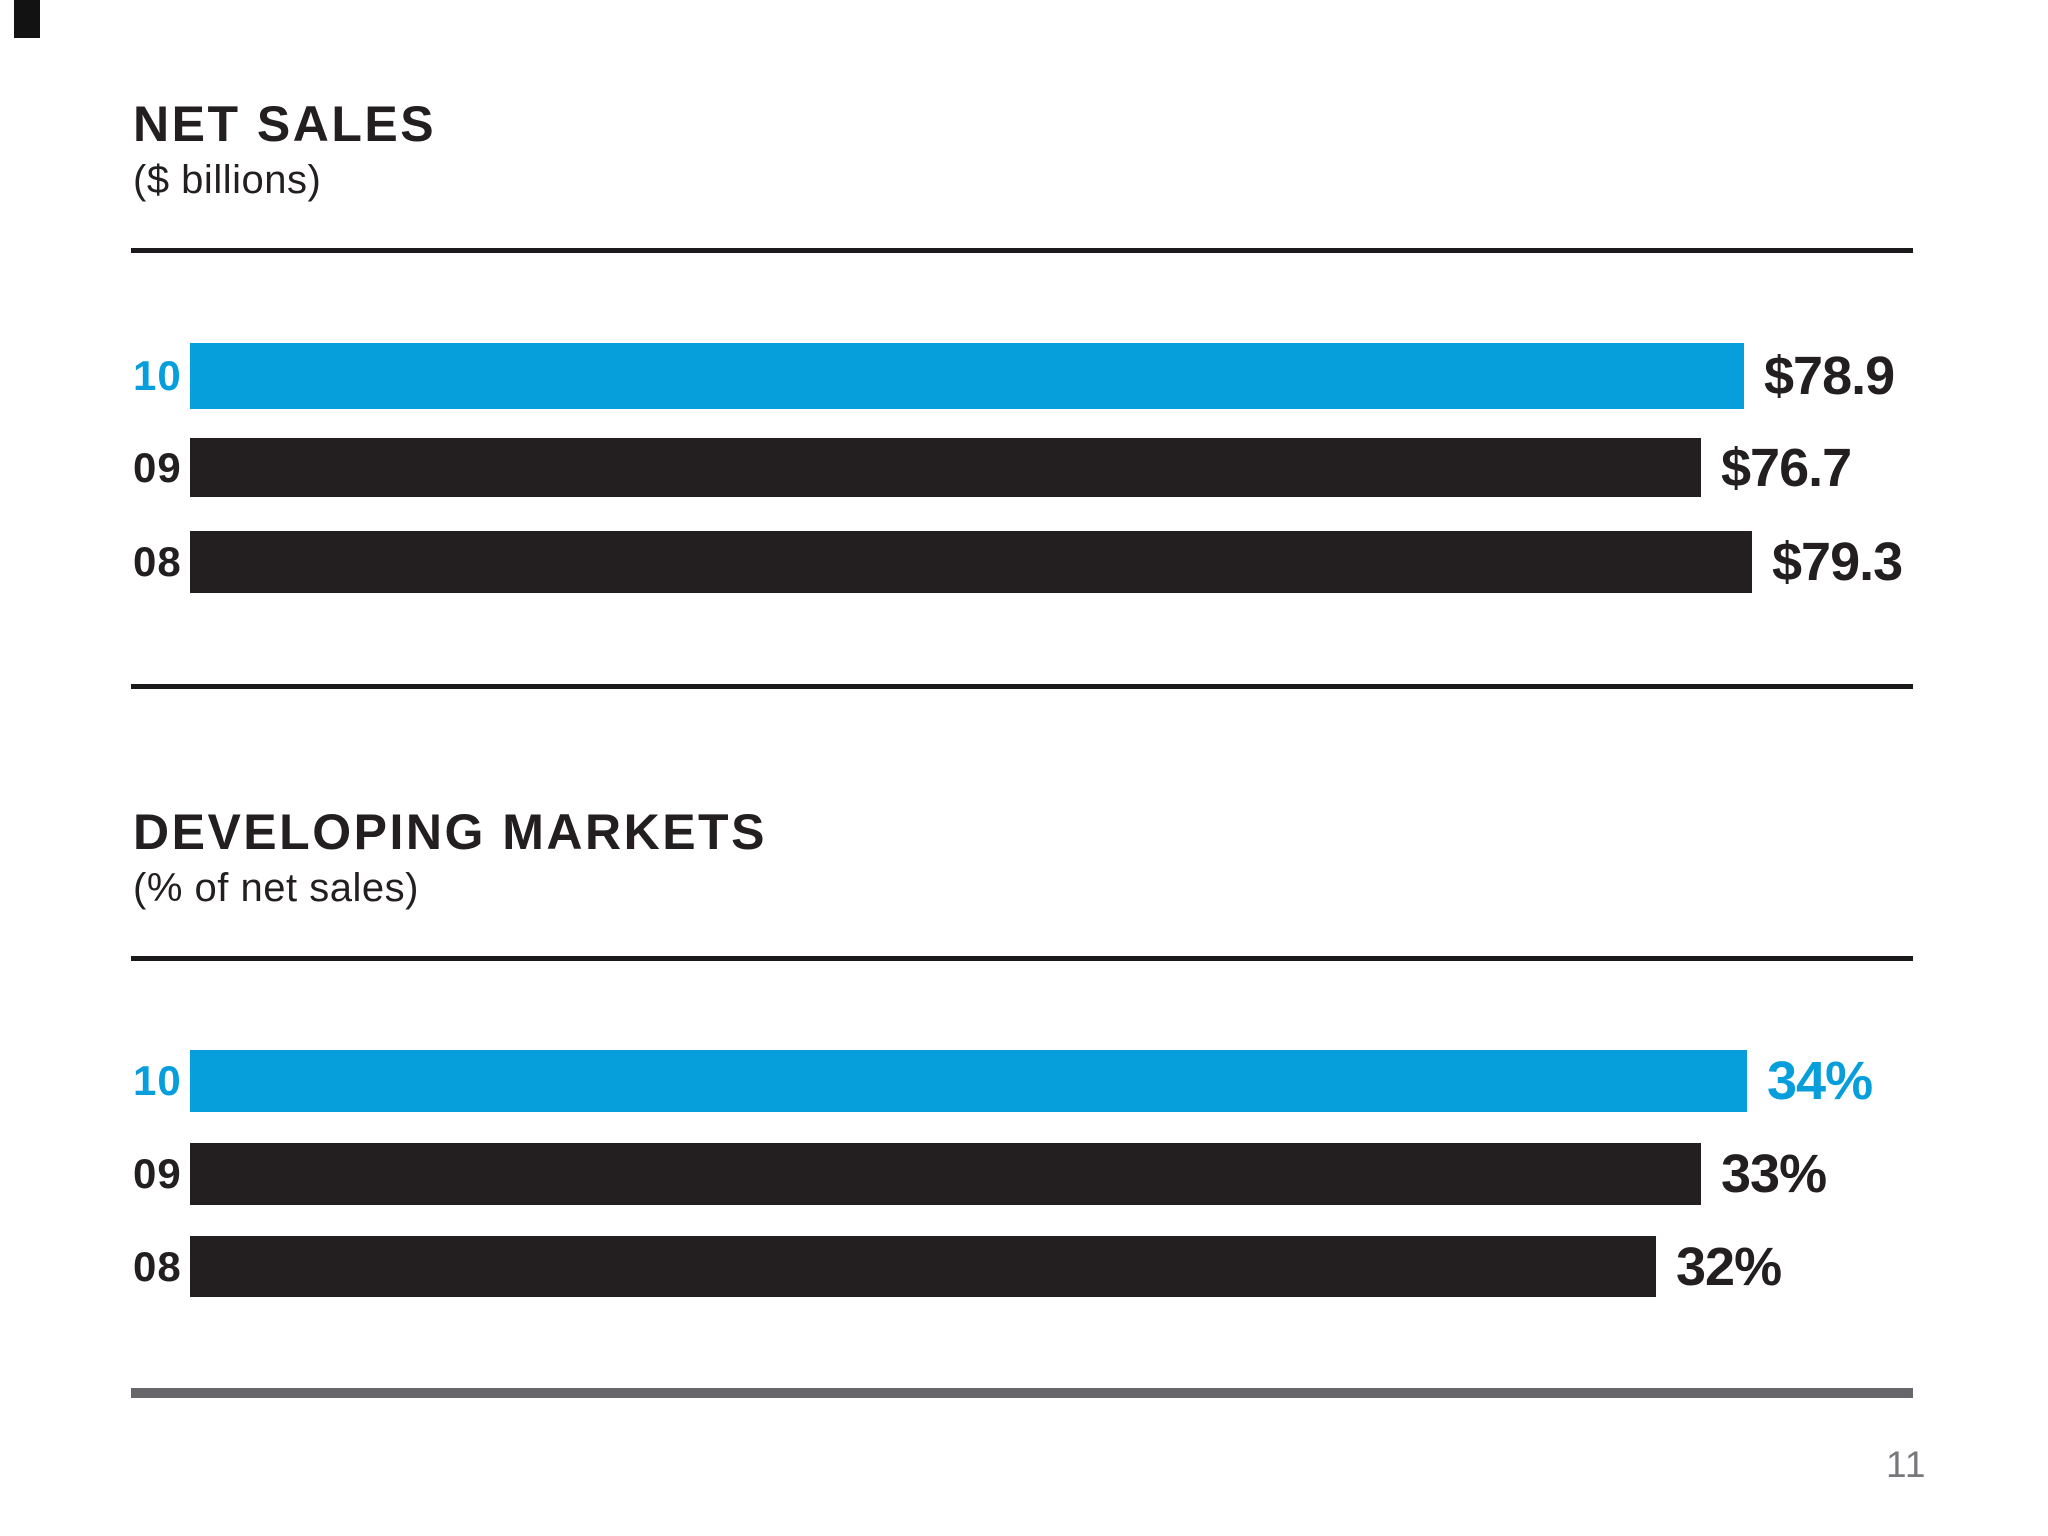 The width and height of the screenshot is (2048, 1536). I want to click on developing-markets-subtitle: (% of net sales), so click(276, 888).